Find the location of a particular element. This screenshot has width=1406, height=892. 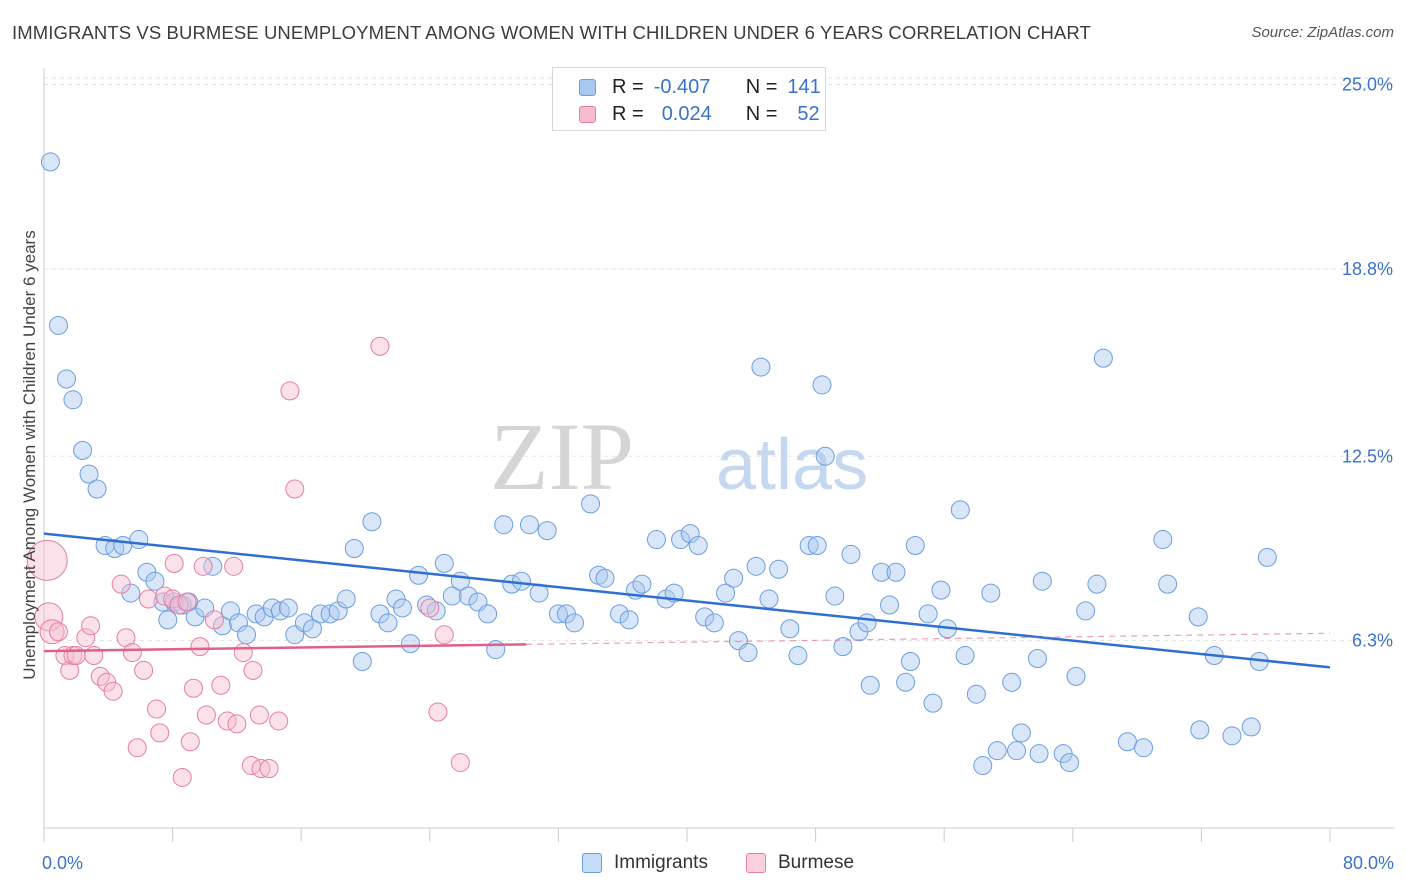

watermark-zip: ZIP is located at coordinates (562, 456).